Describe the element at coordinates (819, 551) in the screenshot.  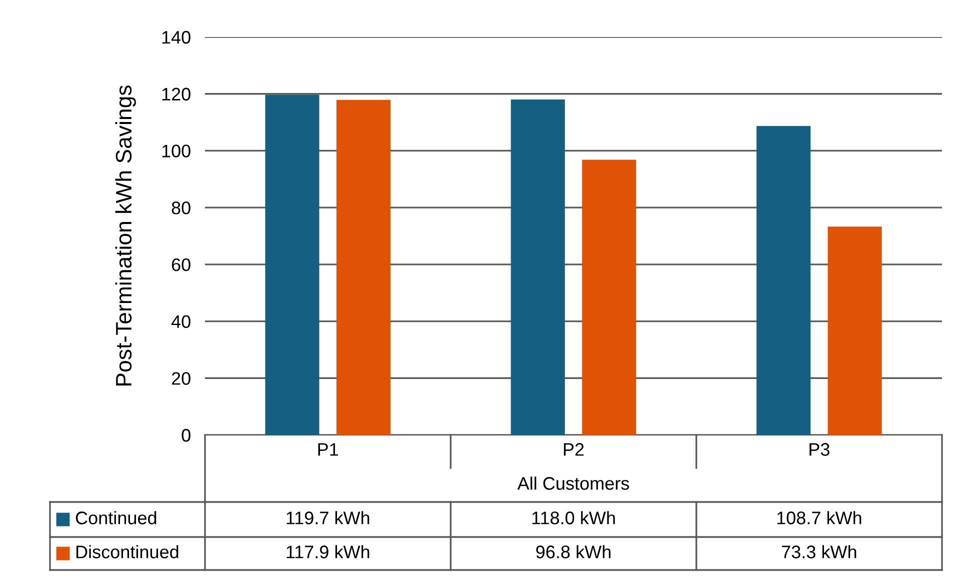
I see `data-label: 73.3 kWh` at that location.